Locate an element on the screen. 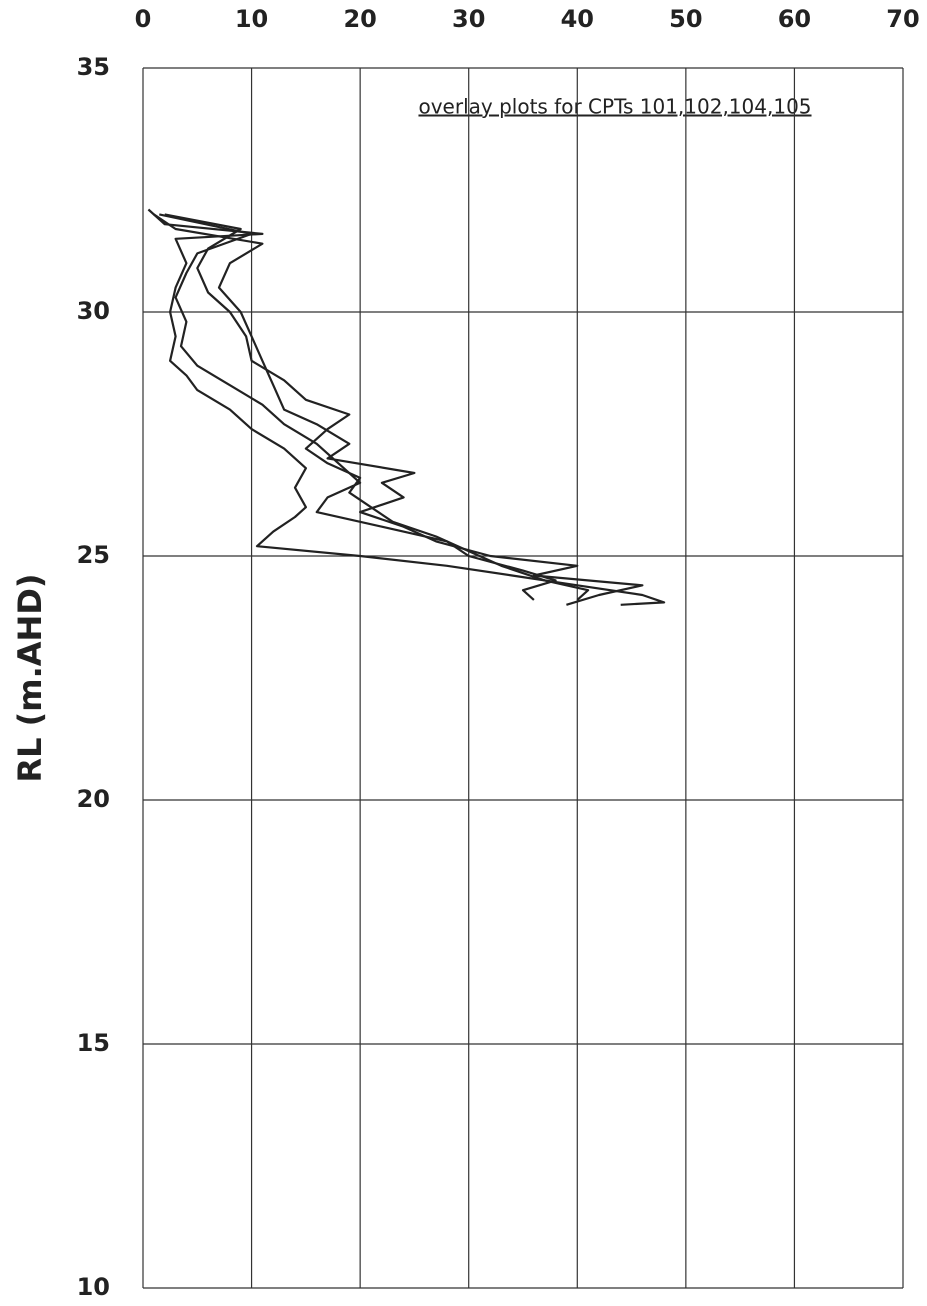 The width and height of the screenshot is (927, 1306). x-tick-label: 10 is located at coordinates (251, 19).